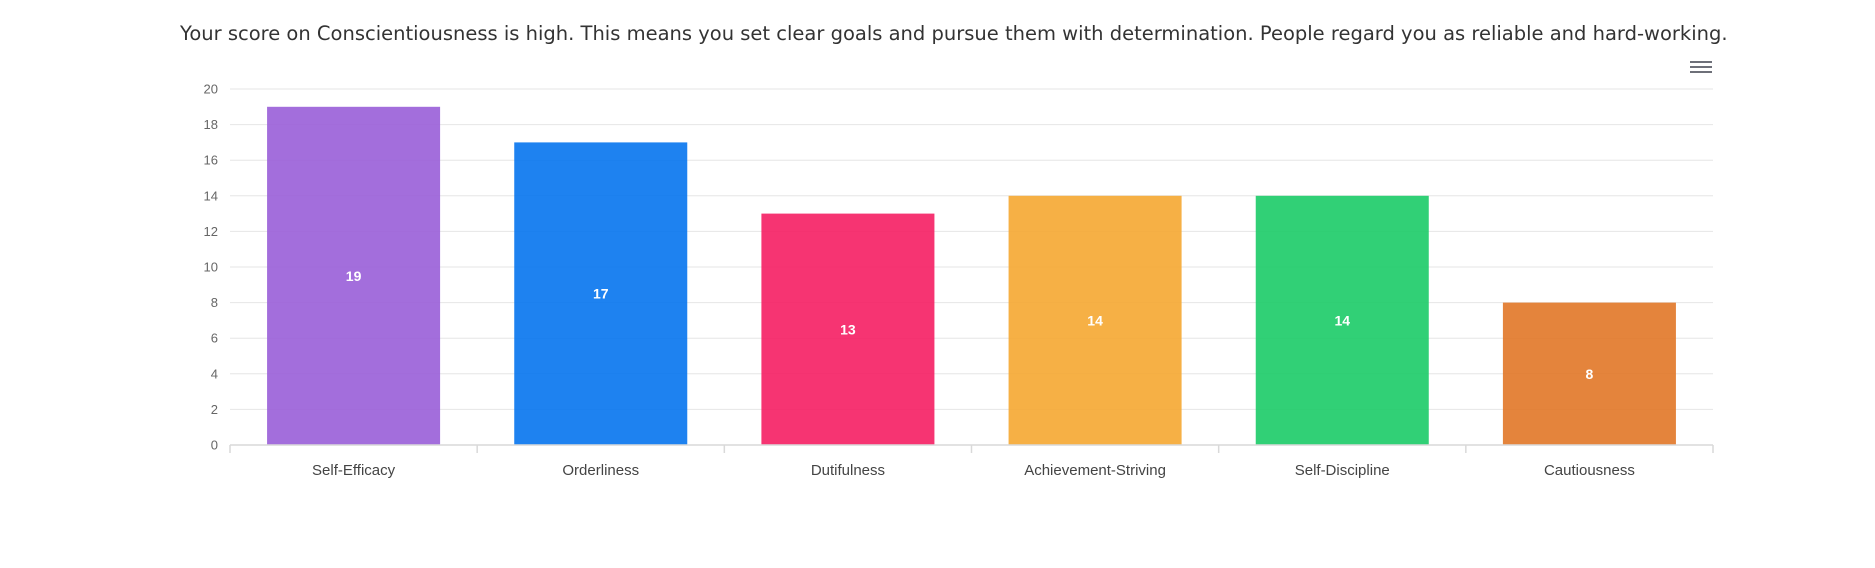 This screenshot has height=568, width=1875. What do you see at coordinates (1589, 470) in the screenshot?
I see `x-tick-label: Cautiousness` at bounding box center [1589, 470].